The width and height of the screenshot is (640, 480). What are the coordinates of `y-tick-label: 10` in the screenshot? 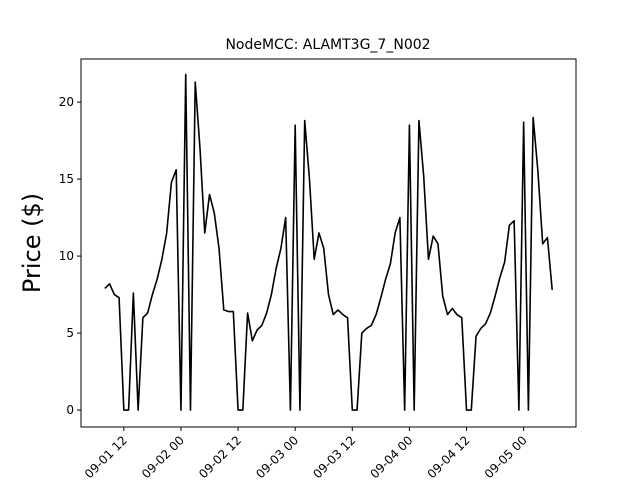 It's located at (66, 256).